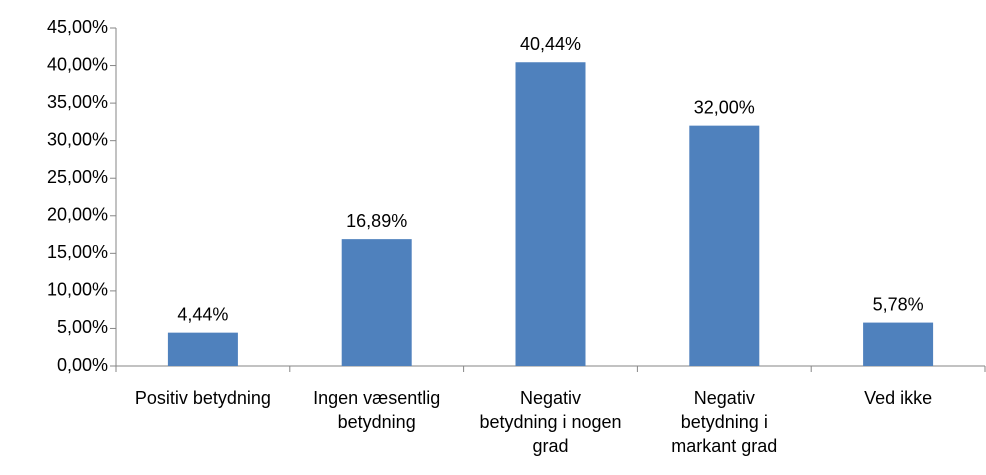 The width and height of the screenshot is (986, 475). Describe the element at coordinates (550, 44) in the screenshot. I see `value-label: 40,44%` at that location.